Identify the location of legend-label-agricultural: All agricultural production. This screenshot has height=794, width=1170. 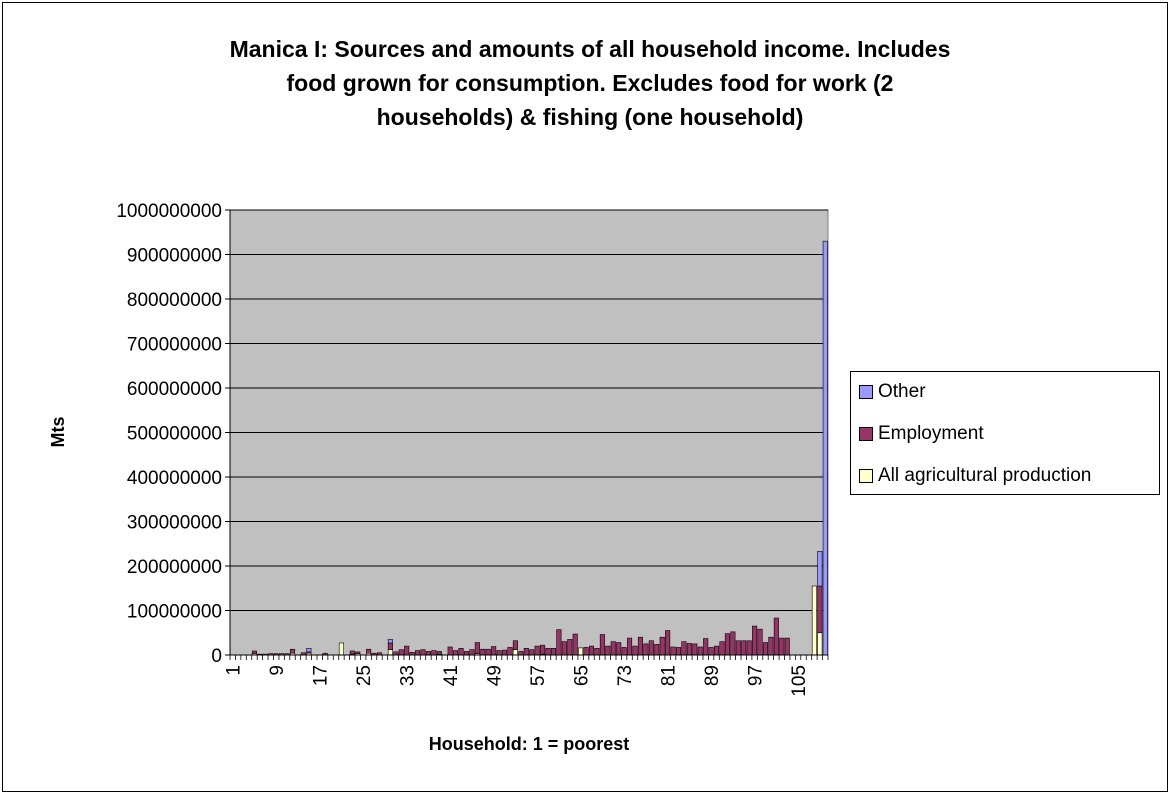
(985, 475).